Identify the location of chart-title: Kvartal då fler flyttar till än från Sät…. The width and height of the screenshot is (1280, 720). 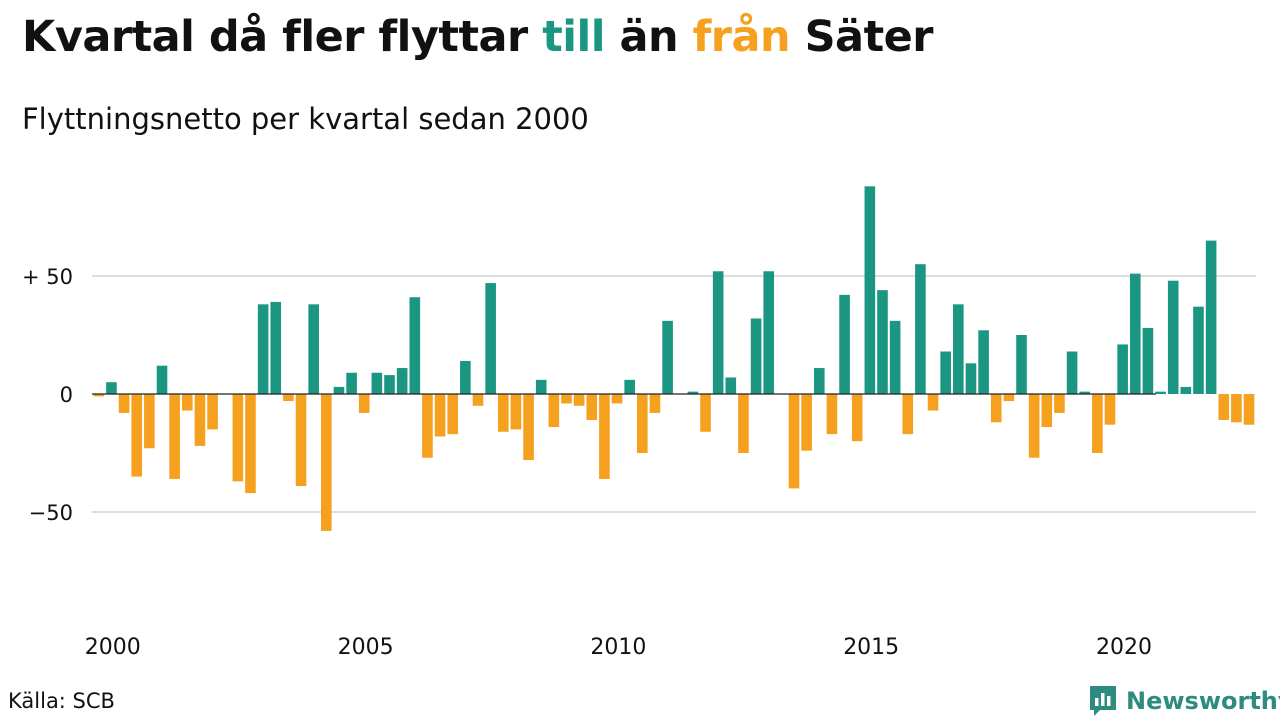
(477, 37).